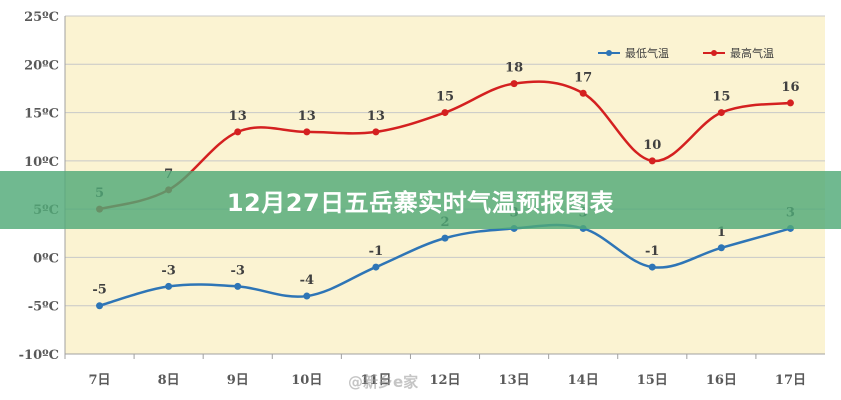  I want to click on y-tick-label: -10ºC, so click(39, 355).